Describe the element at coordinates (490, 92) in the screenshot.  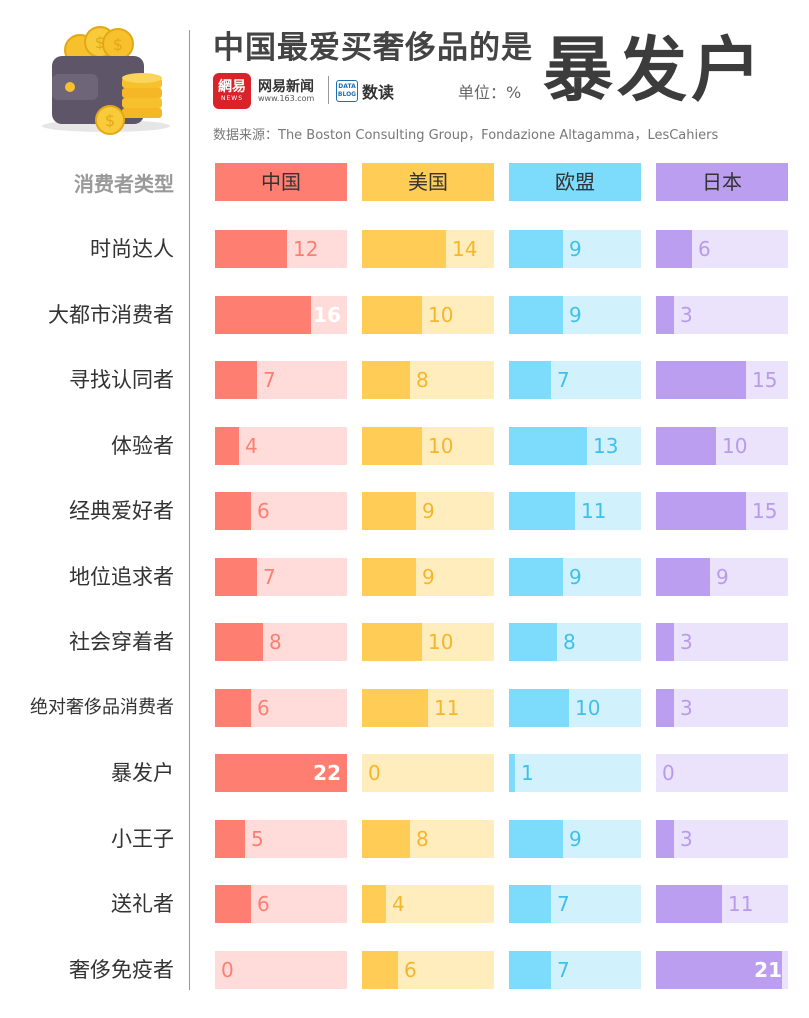
I see `unit-label: 单位：%` at that location.